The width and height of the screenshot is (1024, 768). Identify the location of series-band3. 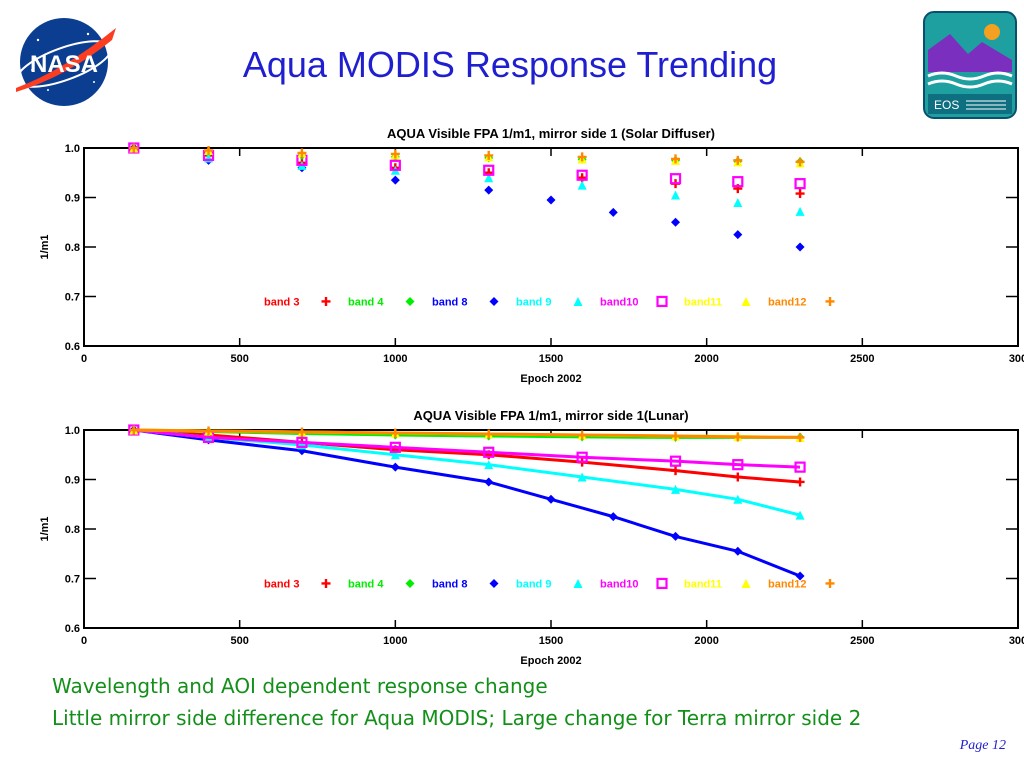
(466, 171).